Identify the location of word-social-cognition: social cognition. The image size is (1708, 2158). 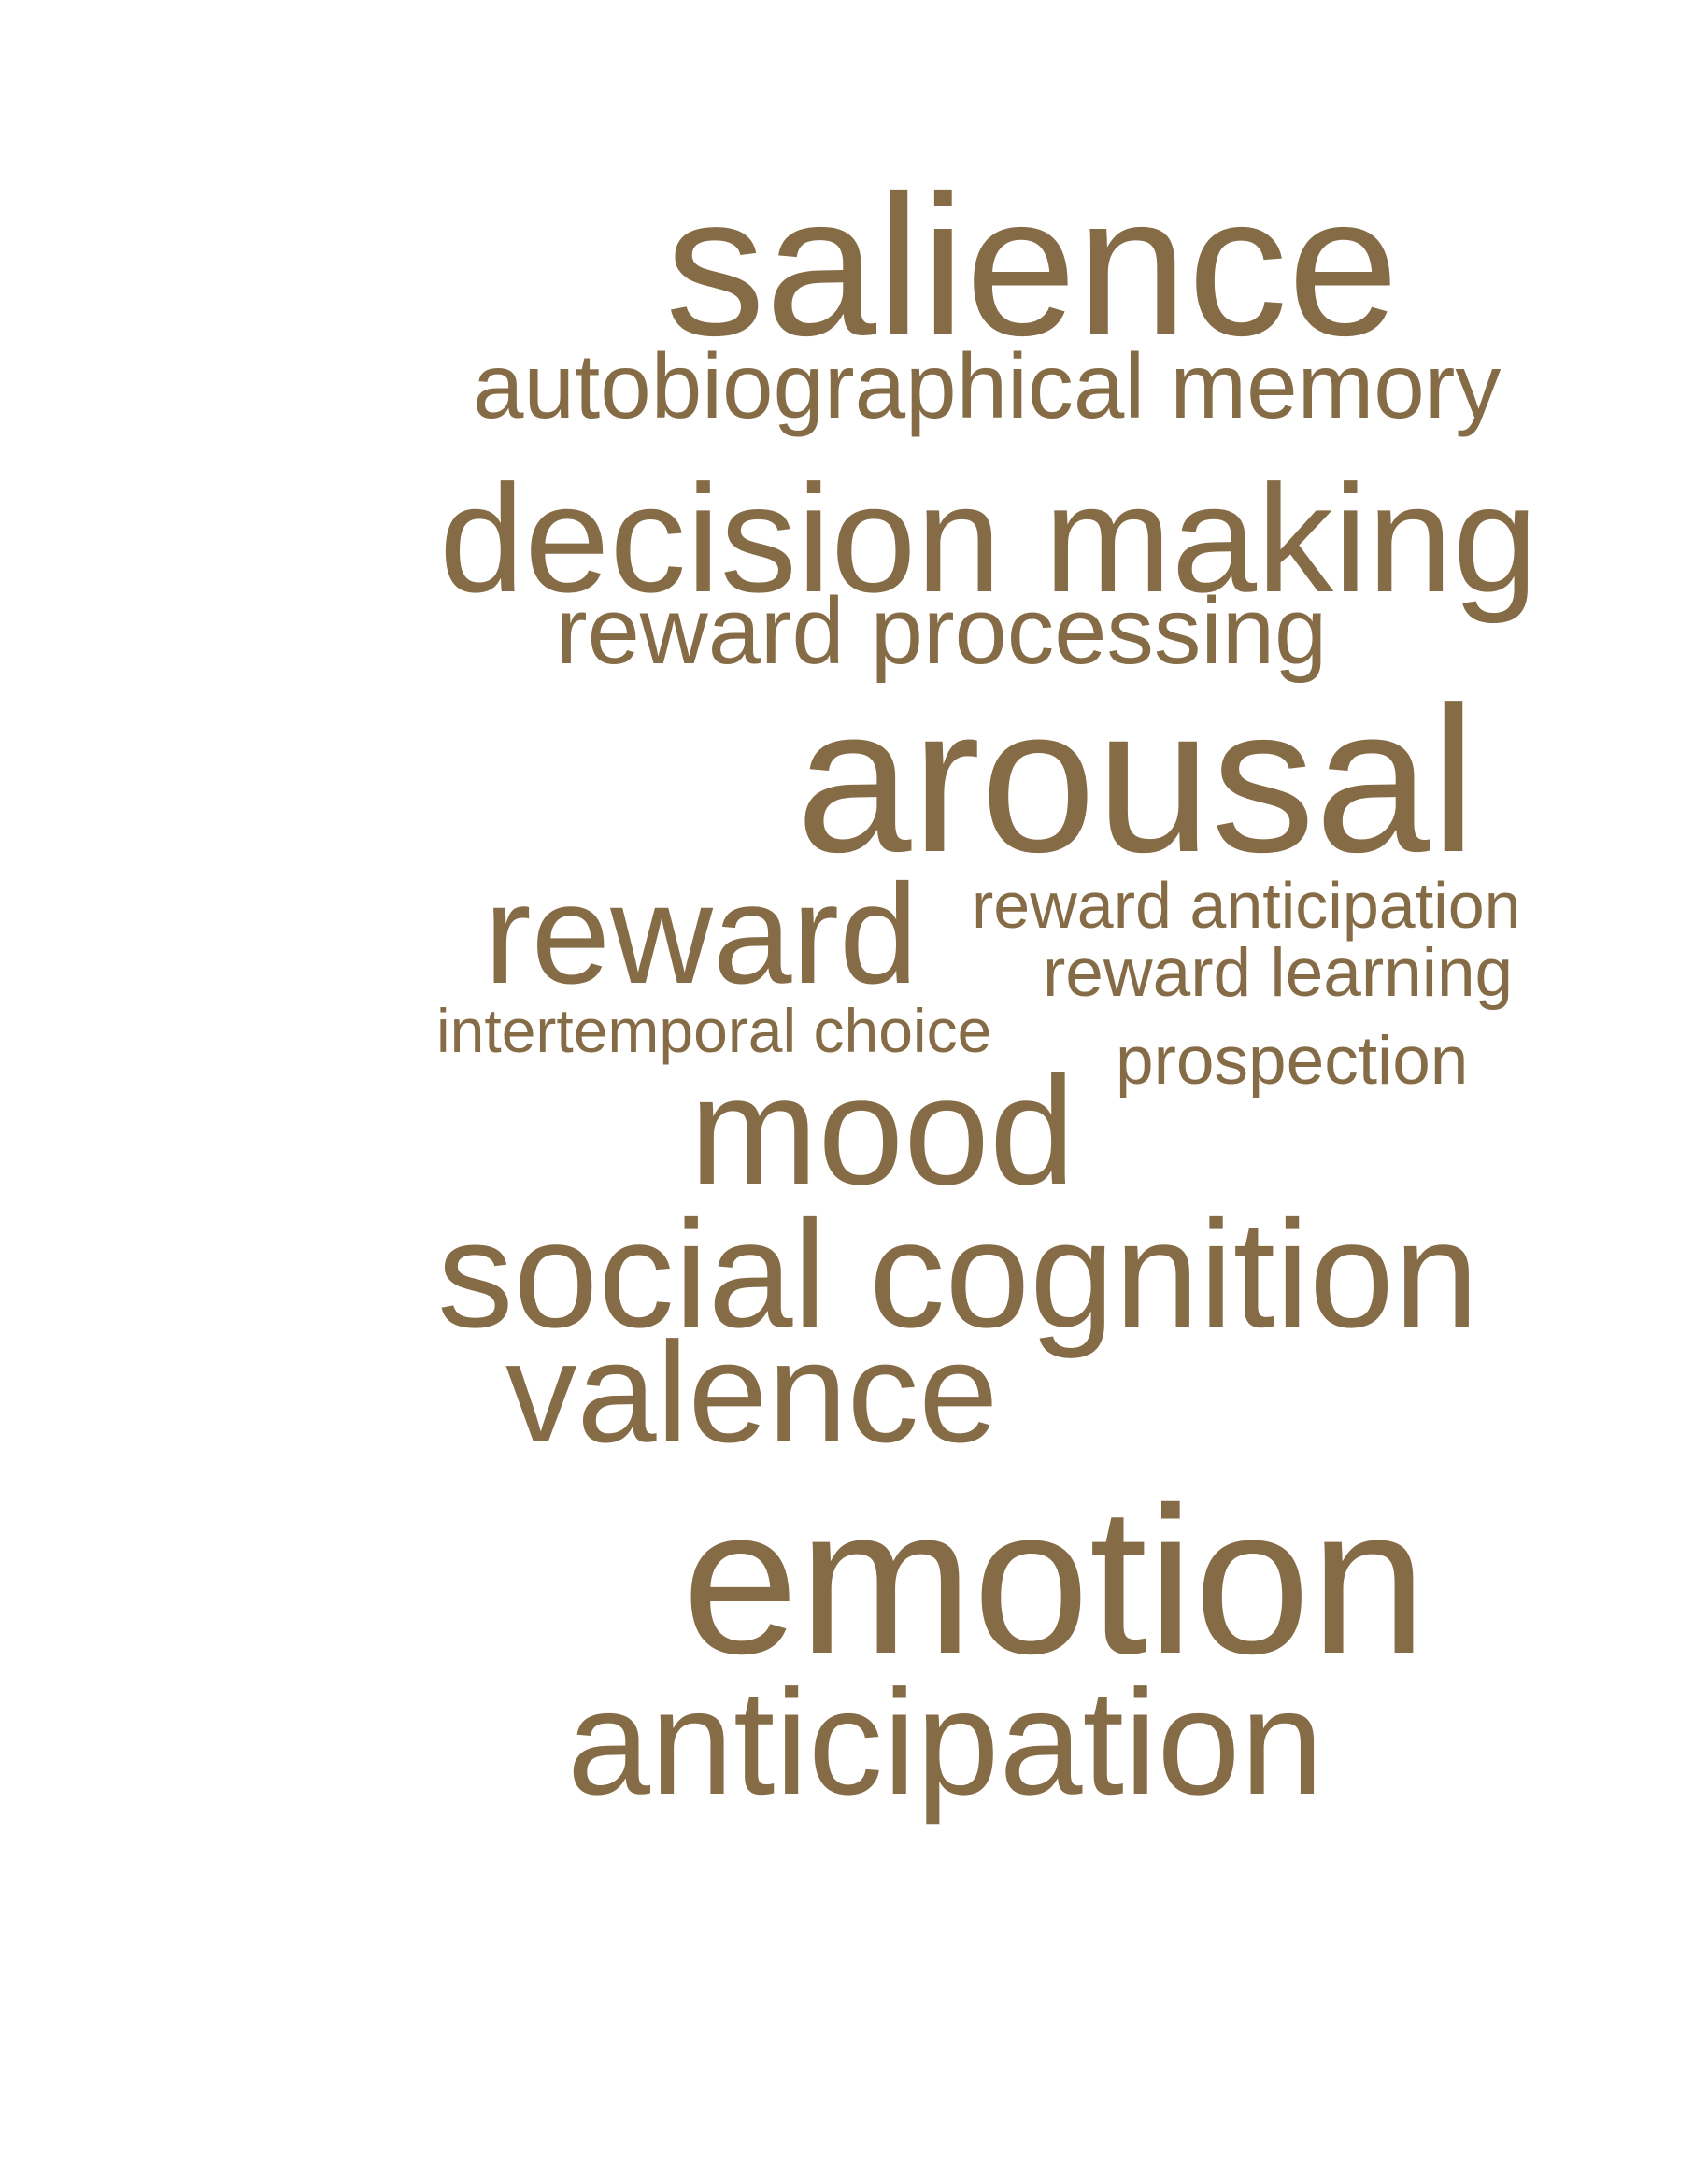
(958, 1273).